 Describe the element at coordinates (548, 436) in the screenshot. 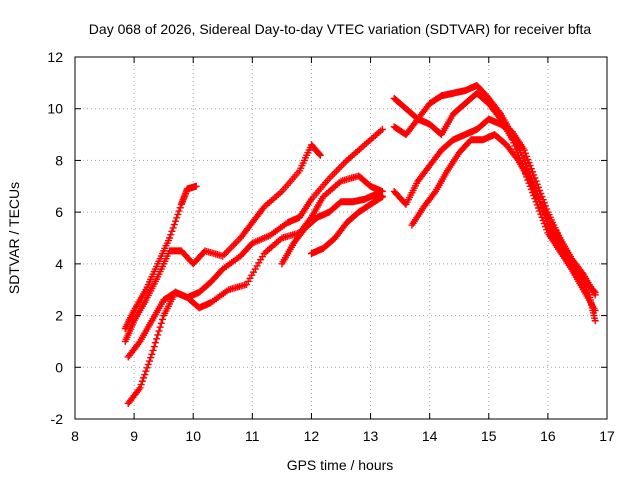

I see `x-tick-label: 16` at that location.